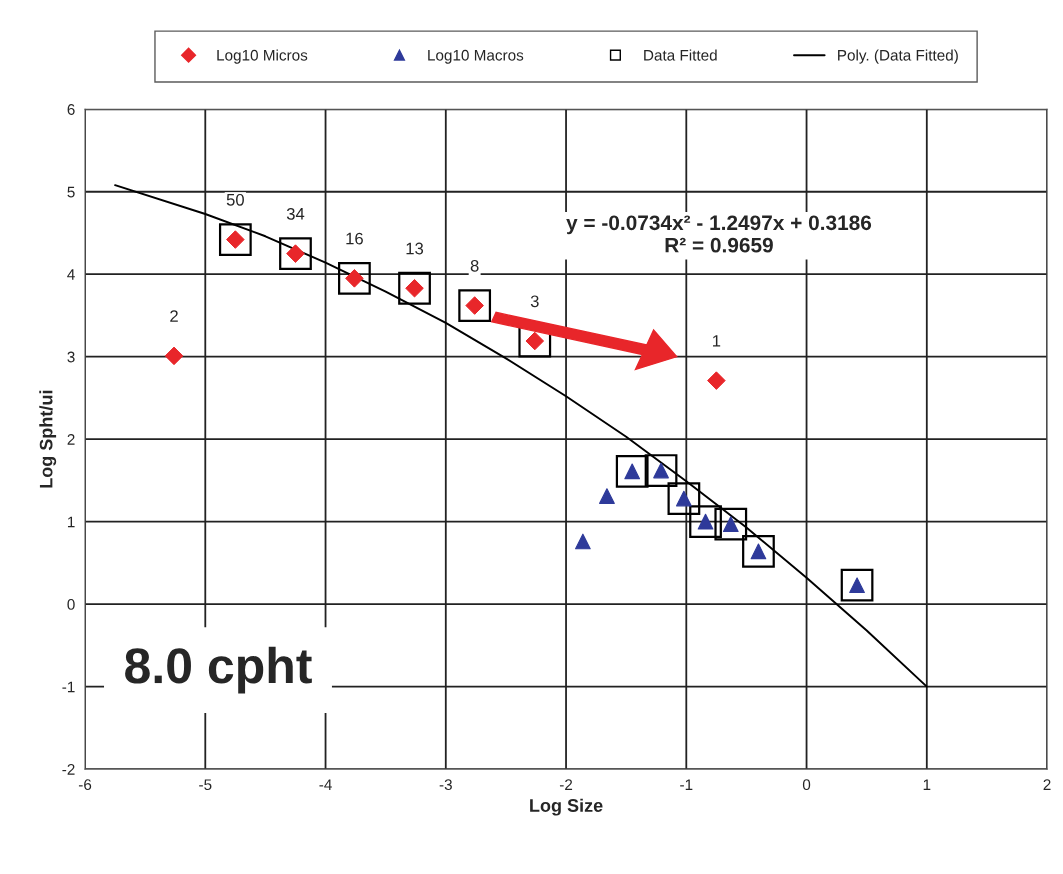  Describe the element at coordinates (68, 687) in the screenshot. I see `y-tick-label: -1` at that location.